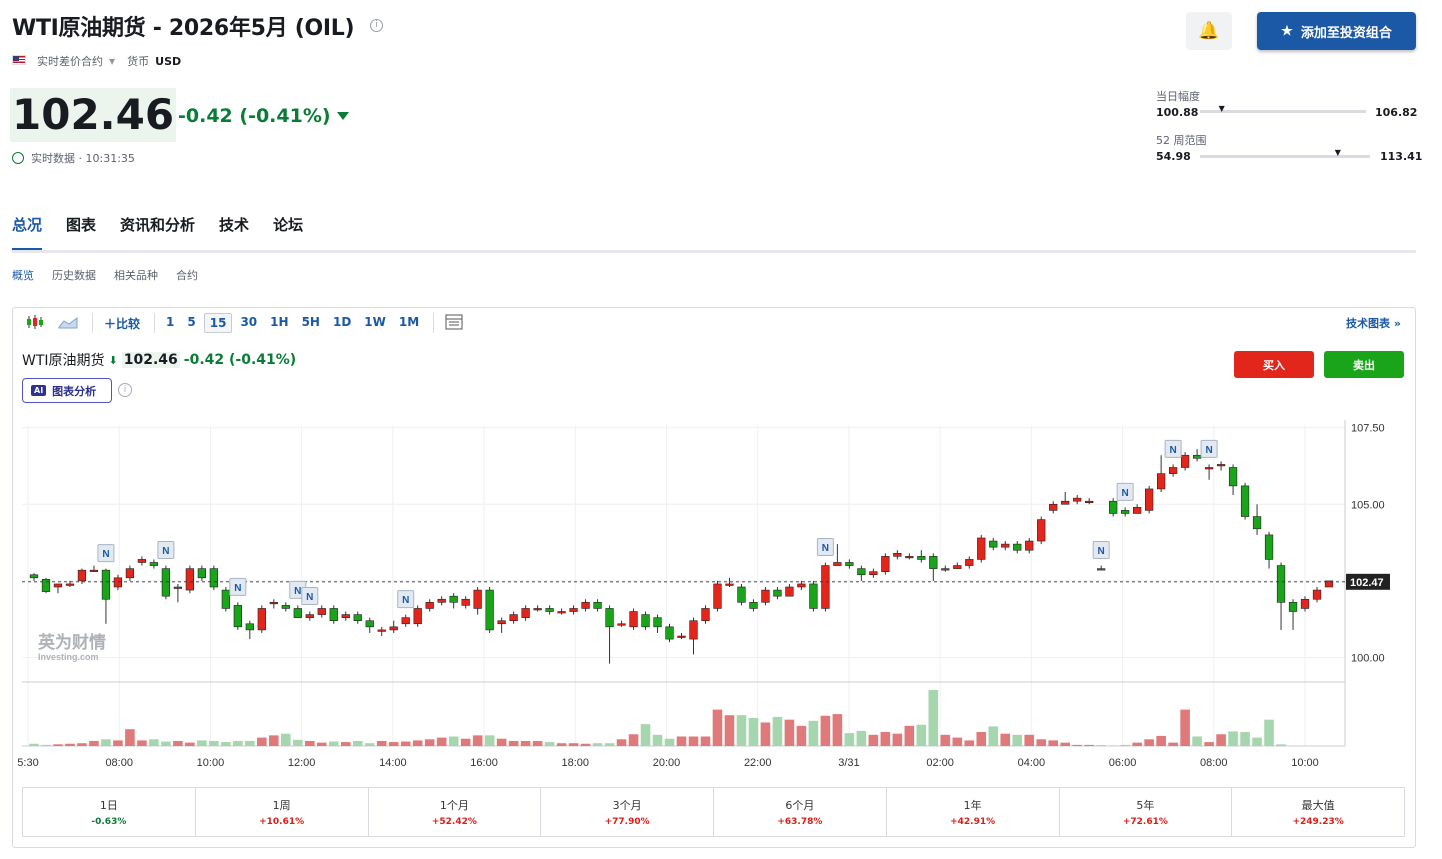 This screenshot has width=1442, height=859. I want to click on tab-technical: 技术, so click(234, 225).